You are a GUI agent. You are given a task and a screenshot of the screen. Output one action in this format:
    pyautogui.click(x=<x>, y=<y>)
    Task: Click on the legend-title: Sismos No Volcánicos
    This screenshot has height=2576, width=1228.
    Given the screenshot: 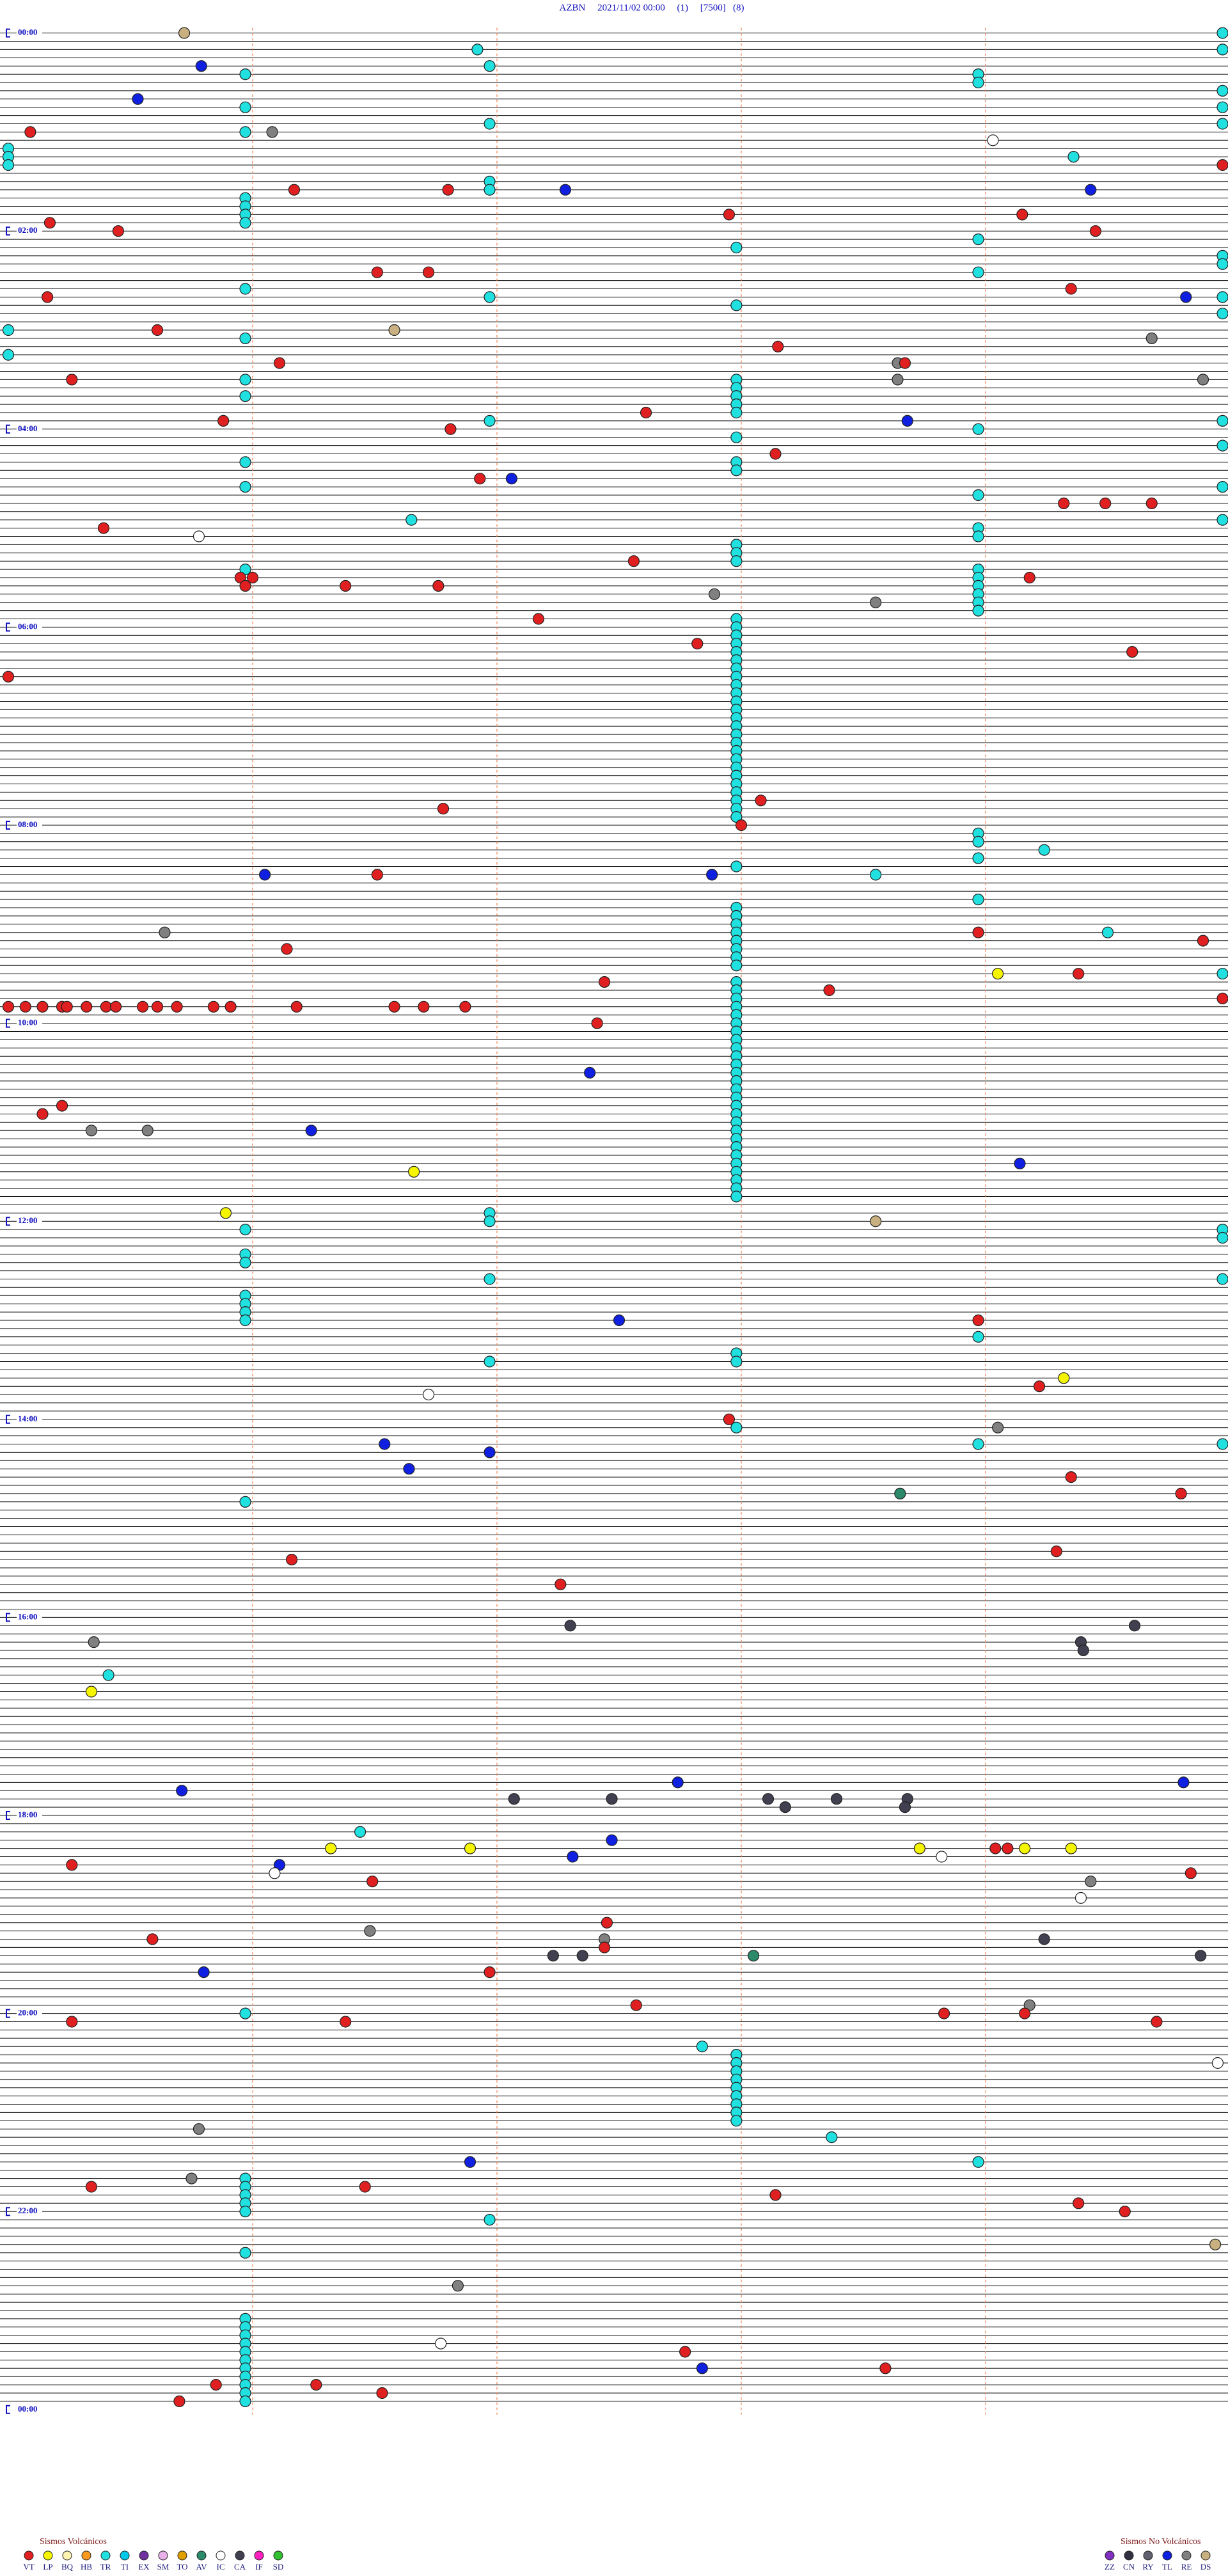 What is the action you would take?
    pyautogui.click(x=1161, y=2542)
    